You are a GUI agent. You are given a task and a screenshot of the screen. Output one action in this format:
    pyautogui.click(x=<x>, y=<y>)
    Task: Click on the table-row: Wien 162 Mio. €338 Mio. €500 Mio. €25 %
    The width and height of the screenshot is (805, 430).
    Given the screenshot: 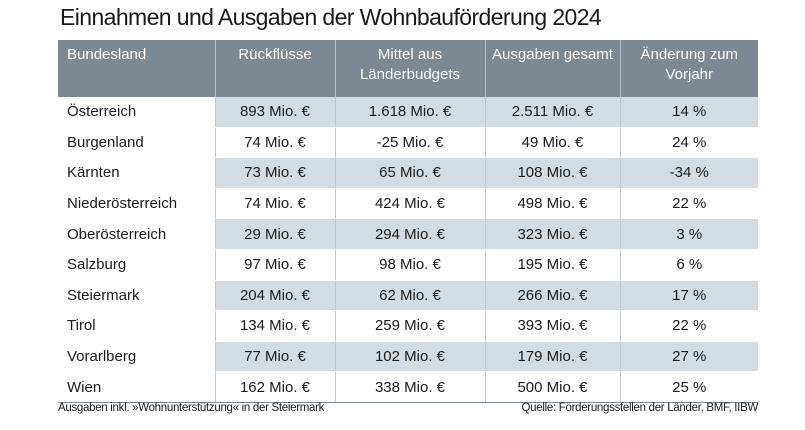 What is the action you would take?
    pyautogui.click(x=408, y=387)
    